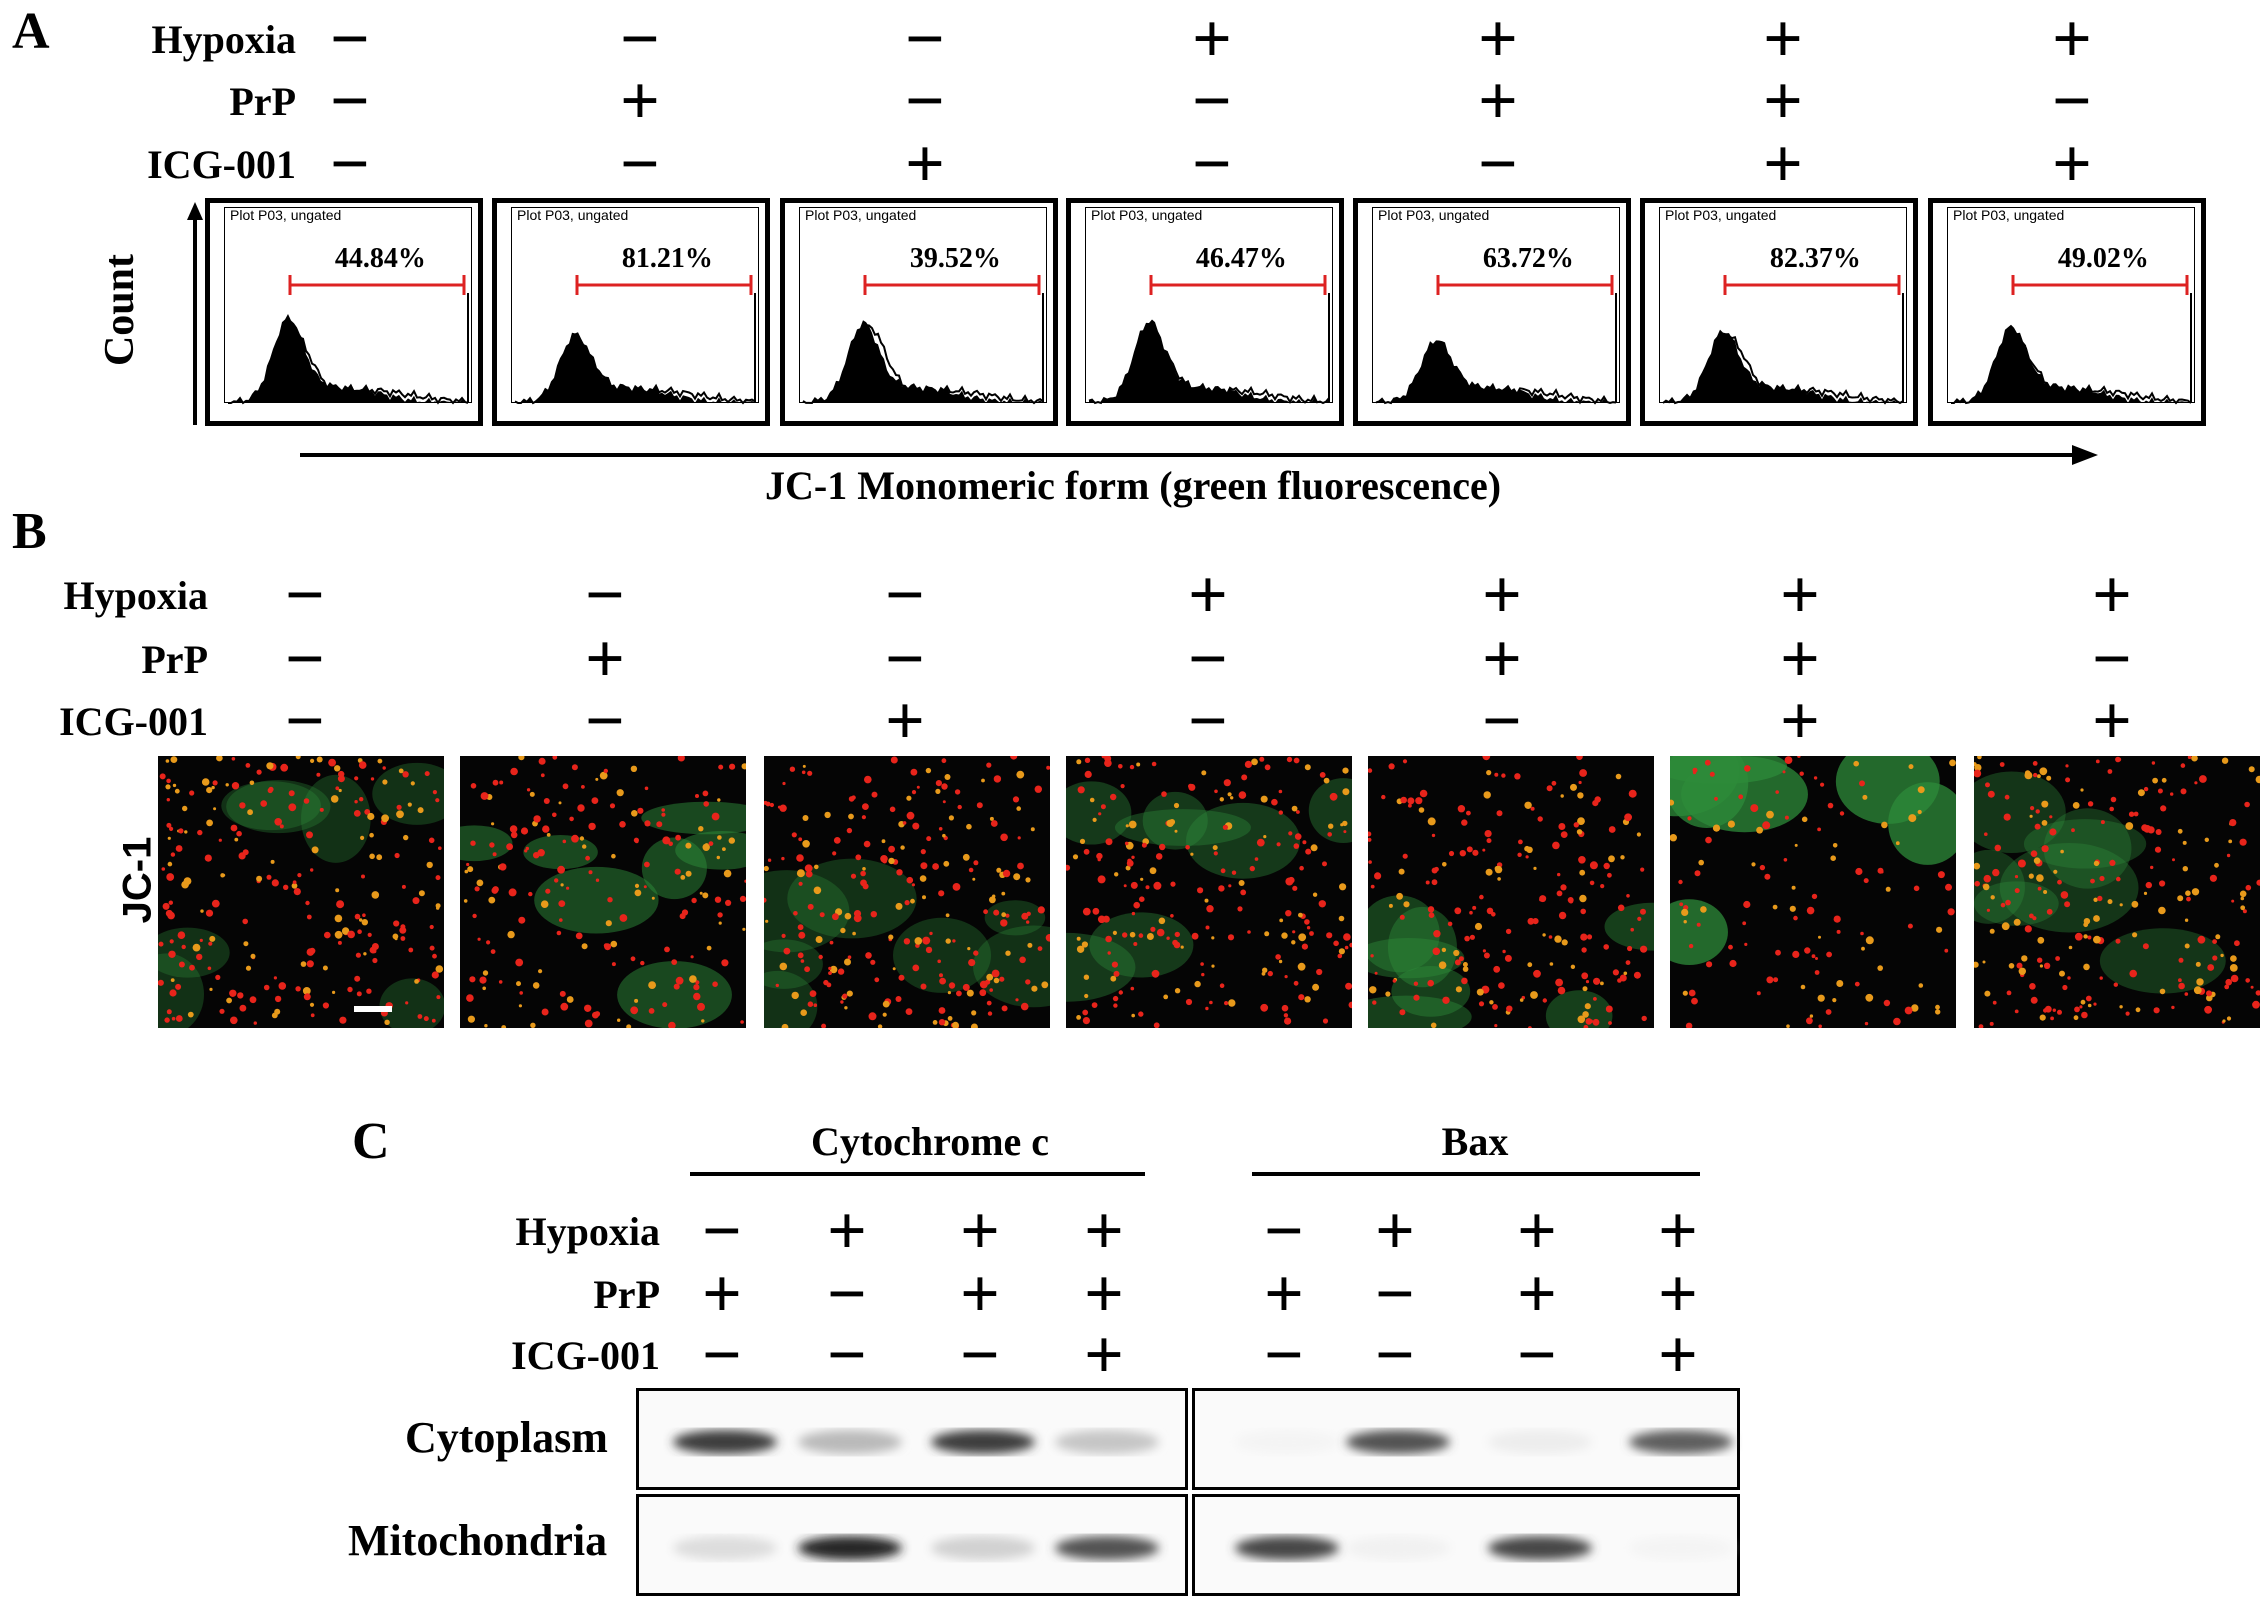  Describe the element at coordinates (917, 1174) in the screenshot. I see `group-underline-cytochrome-c` at that location.